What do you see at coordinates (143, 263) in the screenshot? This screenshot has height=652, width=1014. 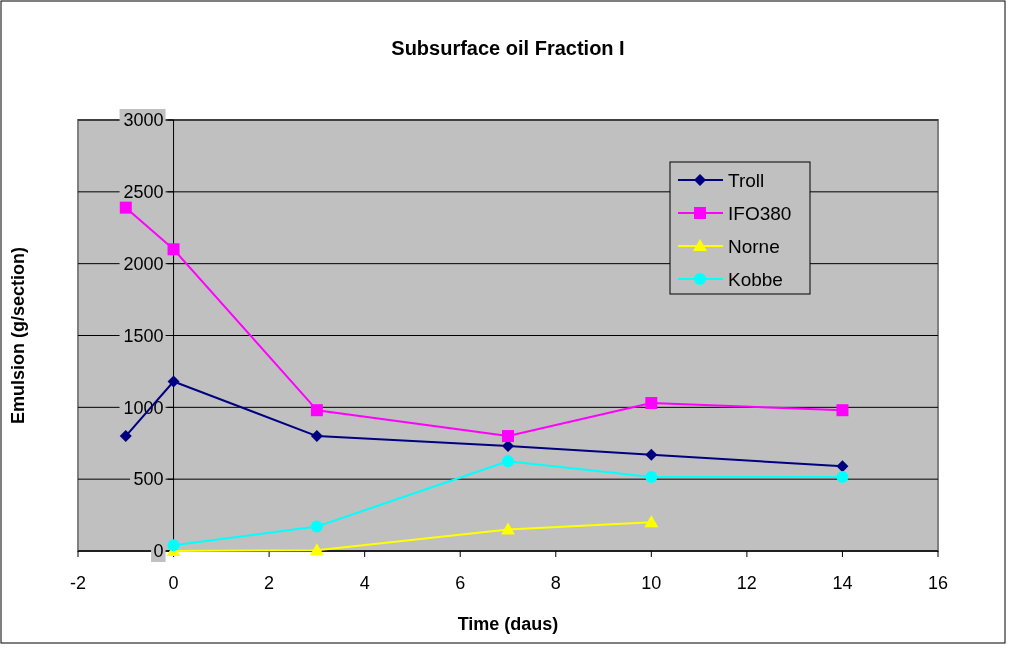 I see `y-tick-label: 2000` at bounding box center [143, 263].